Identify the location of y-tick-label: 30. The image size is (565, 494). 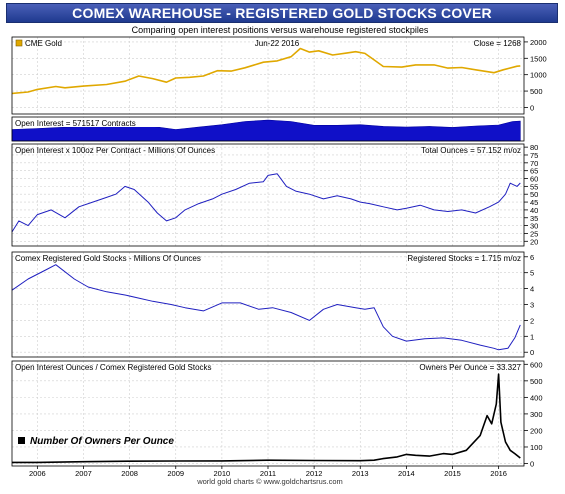
(534, 226).